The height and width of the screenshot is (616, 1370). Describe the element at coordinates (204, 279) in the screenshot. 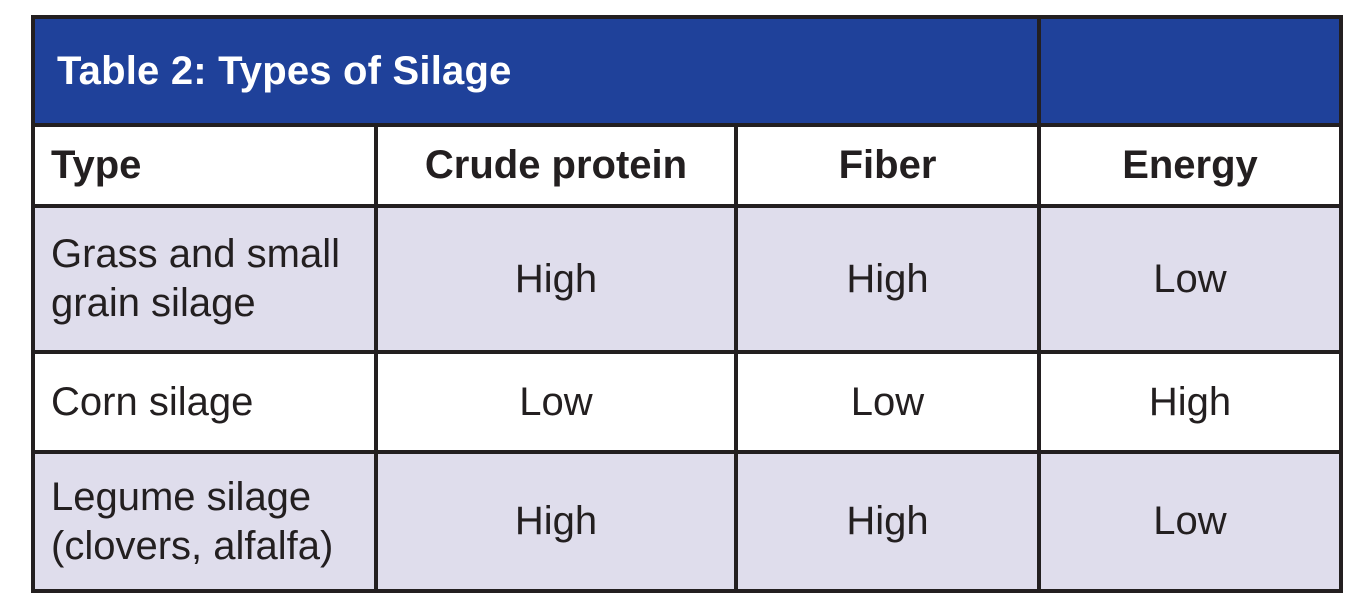

I see `cell-type: Grass and small grain silage` at that location.